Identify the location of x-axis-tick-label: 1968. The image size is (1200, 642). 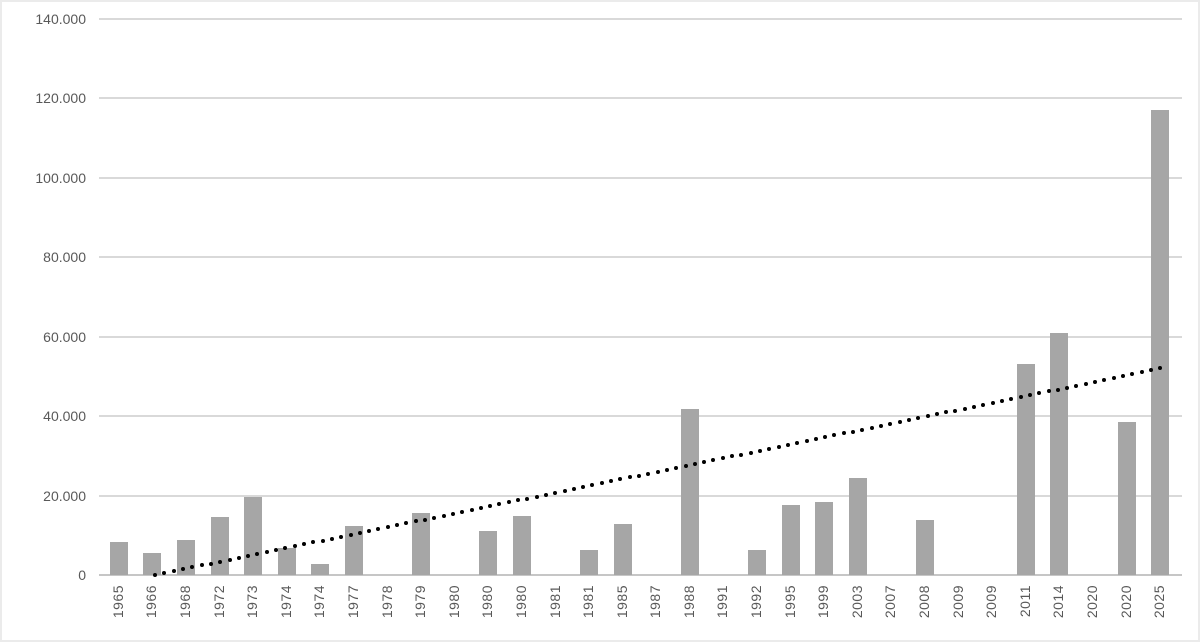
(185, 602).